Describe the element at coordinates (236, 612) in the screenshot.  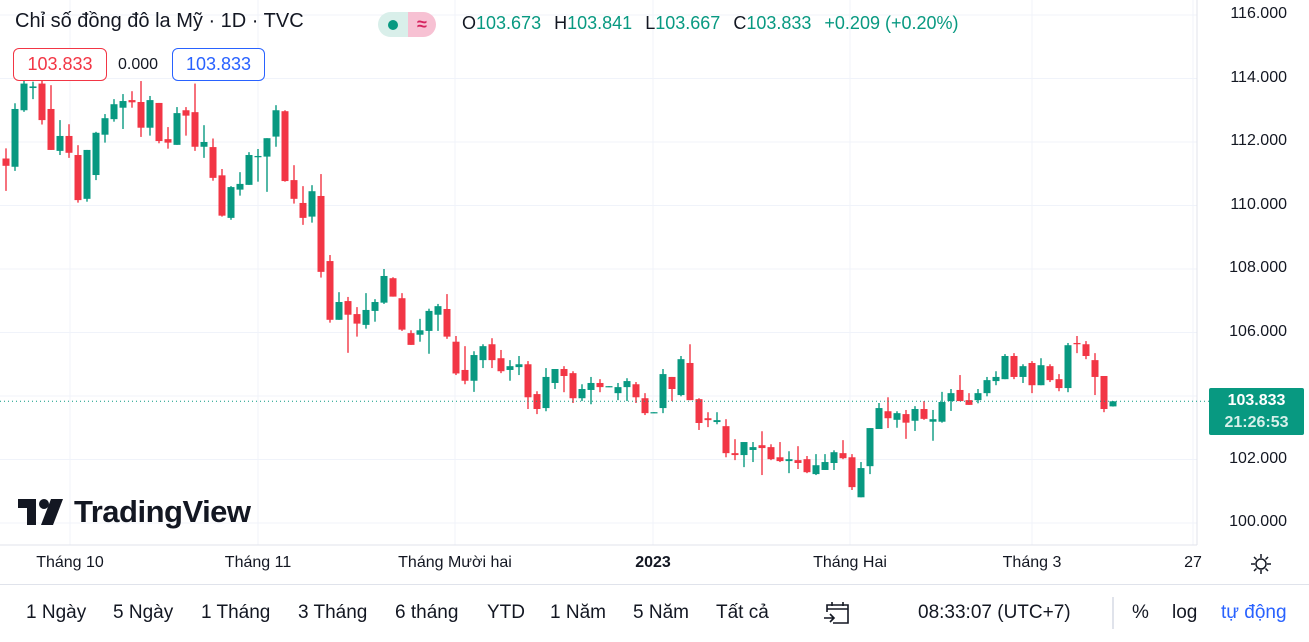
I see `range-1m-button: 1 Tháng` at that location.